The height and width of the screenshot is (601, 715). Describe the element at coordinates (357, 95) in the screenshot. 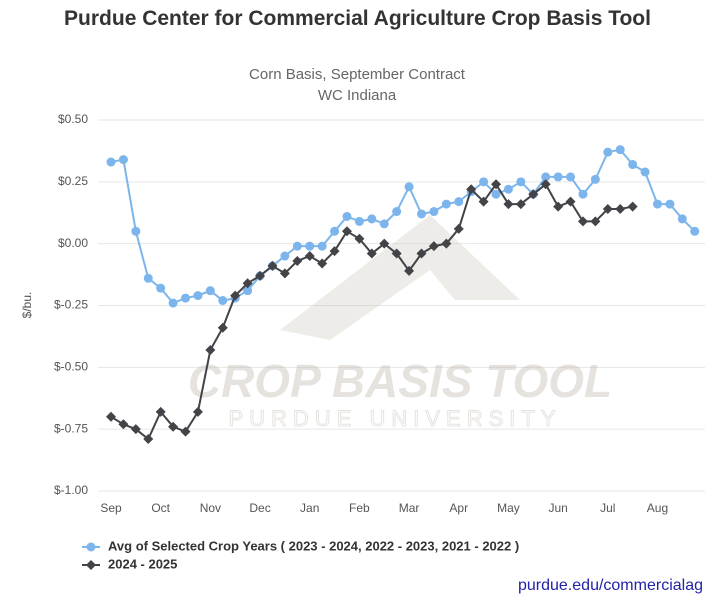

I see `subtitle: WC Indiana` at that location.